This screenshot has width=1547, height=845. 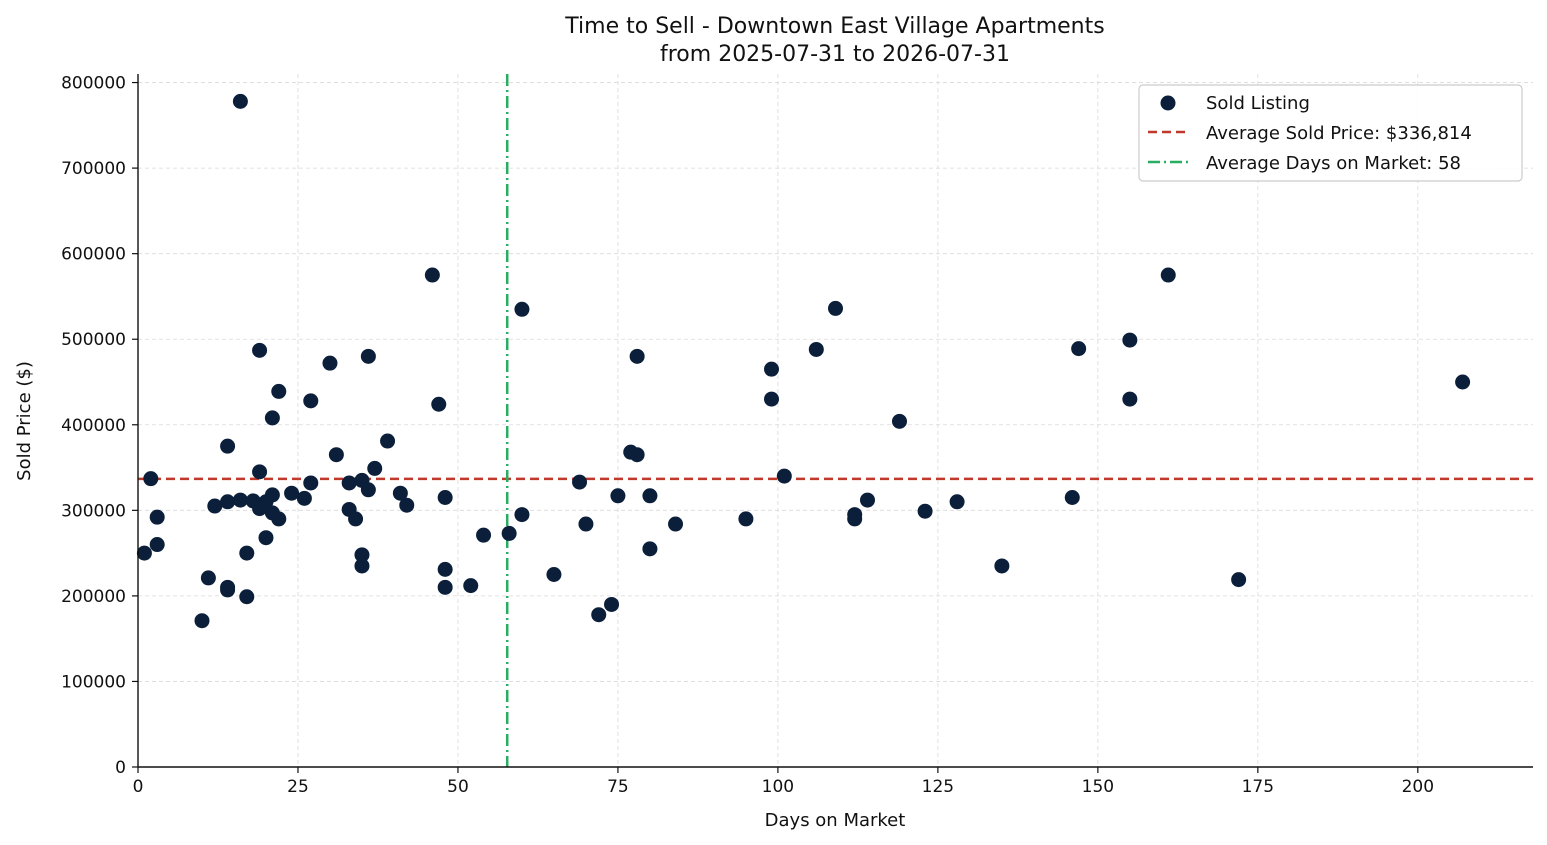 I want to click on chart-subtitle: from 2025-07-31 to 2026-07-31, so click(x=835, y=54).